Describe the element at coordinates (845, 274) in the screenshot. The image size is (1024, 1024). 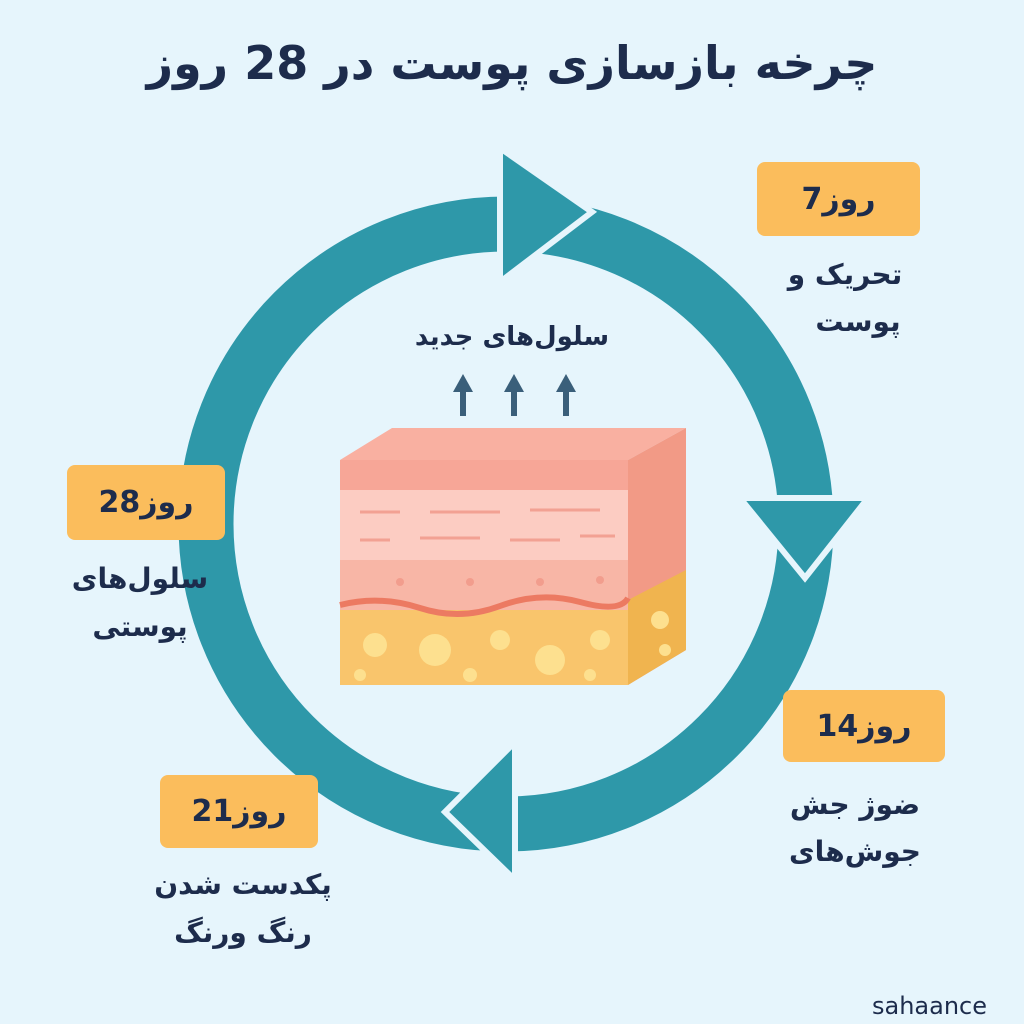
I see `stage-text: تحریک و` at that location.